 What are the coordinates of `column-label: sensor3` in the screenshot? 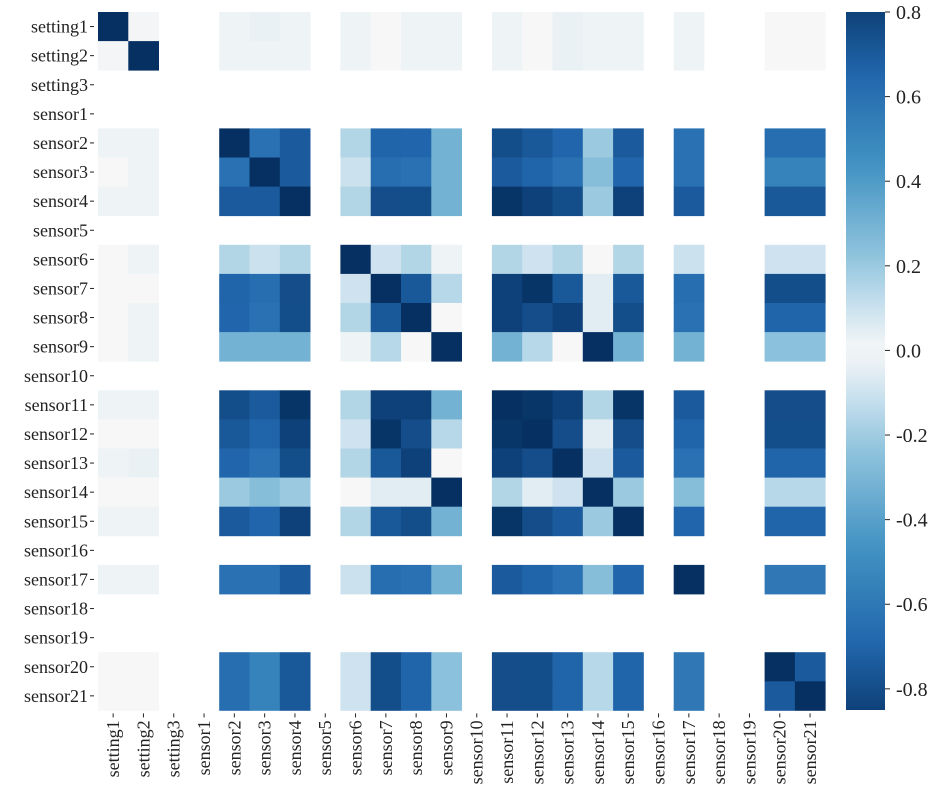 It's located at (265, 747).